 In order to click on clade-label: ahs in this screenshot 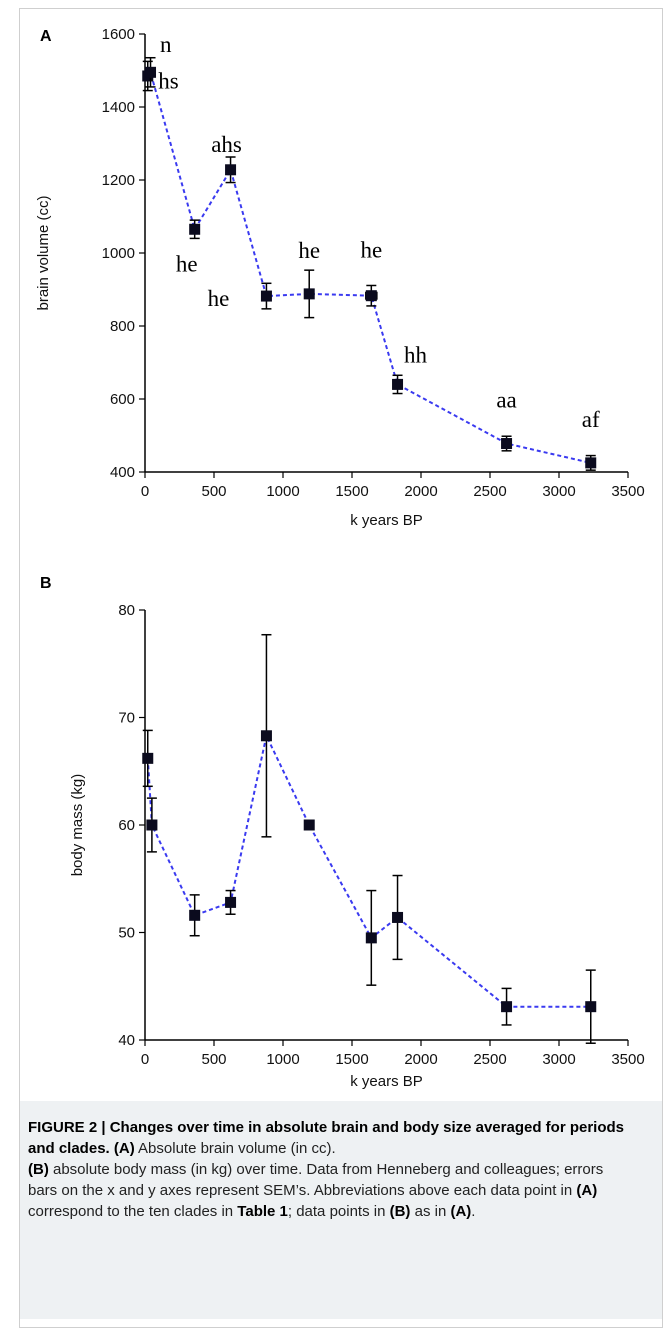, I will do `click(226, 144)`.